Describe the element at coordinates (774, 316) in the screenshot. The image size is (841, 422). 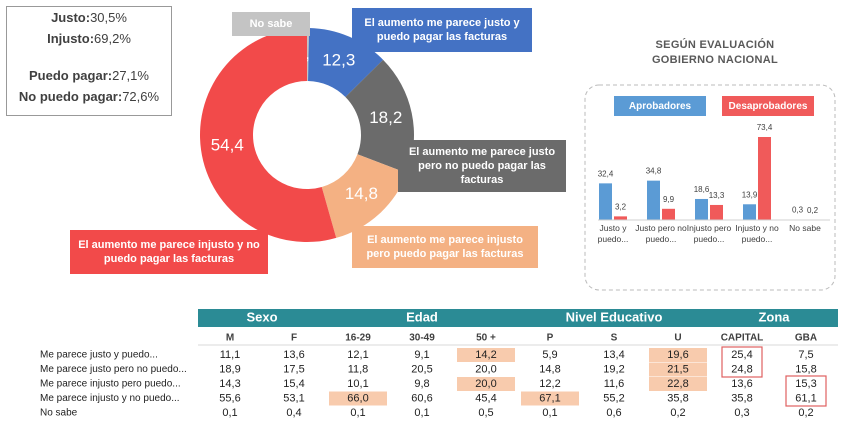
I see `group-header: Zona` at that location.